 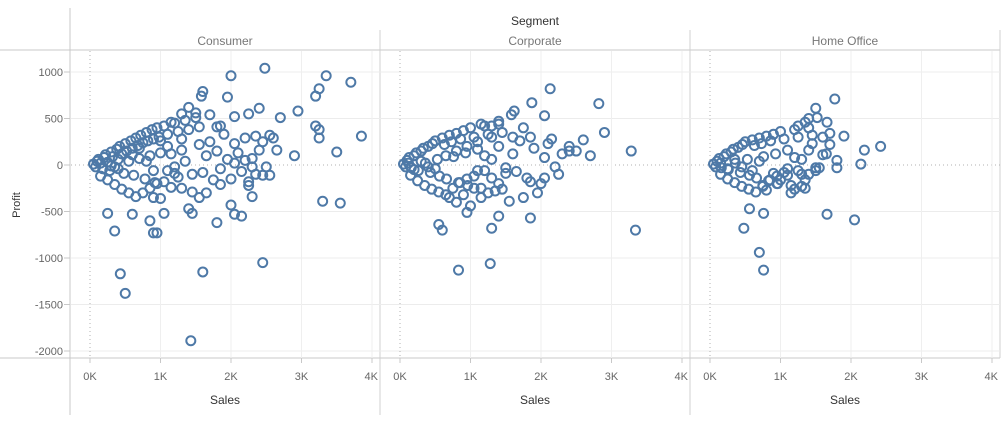 What do you see at coordinates (17, 205) in the screenshot?
I see `y-axis-label: Profit` at bounding box center [17, 205].